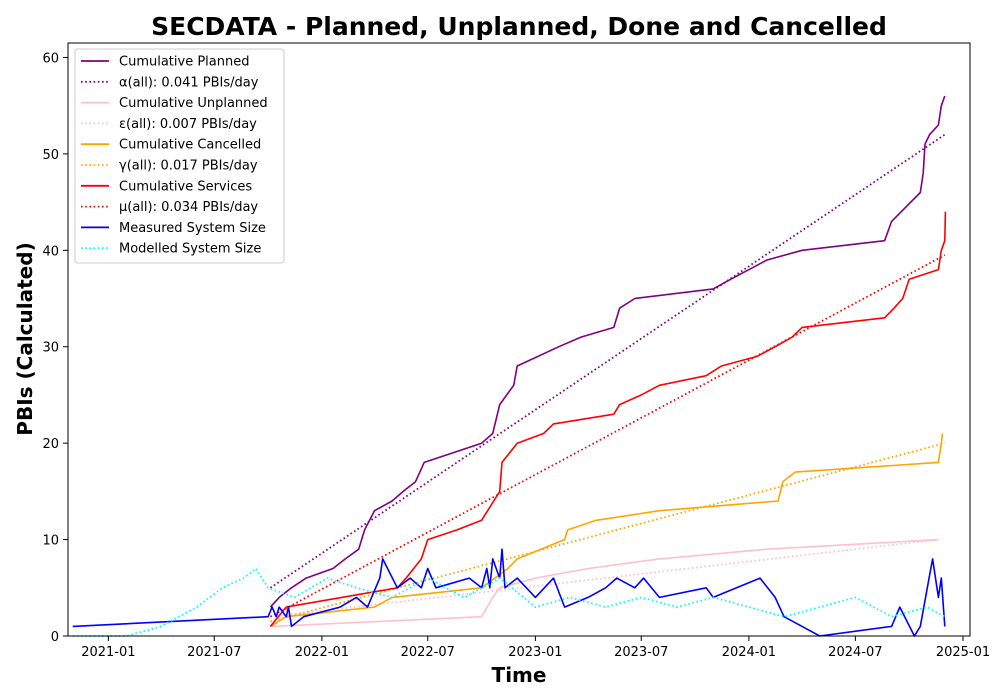 The image size is (1000, 700). Describe the element at coordinates (193, 103) in the screenshot. I see `legend-entry-label: Cumulative Unplanned` at that location.